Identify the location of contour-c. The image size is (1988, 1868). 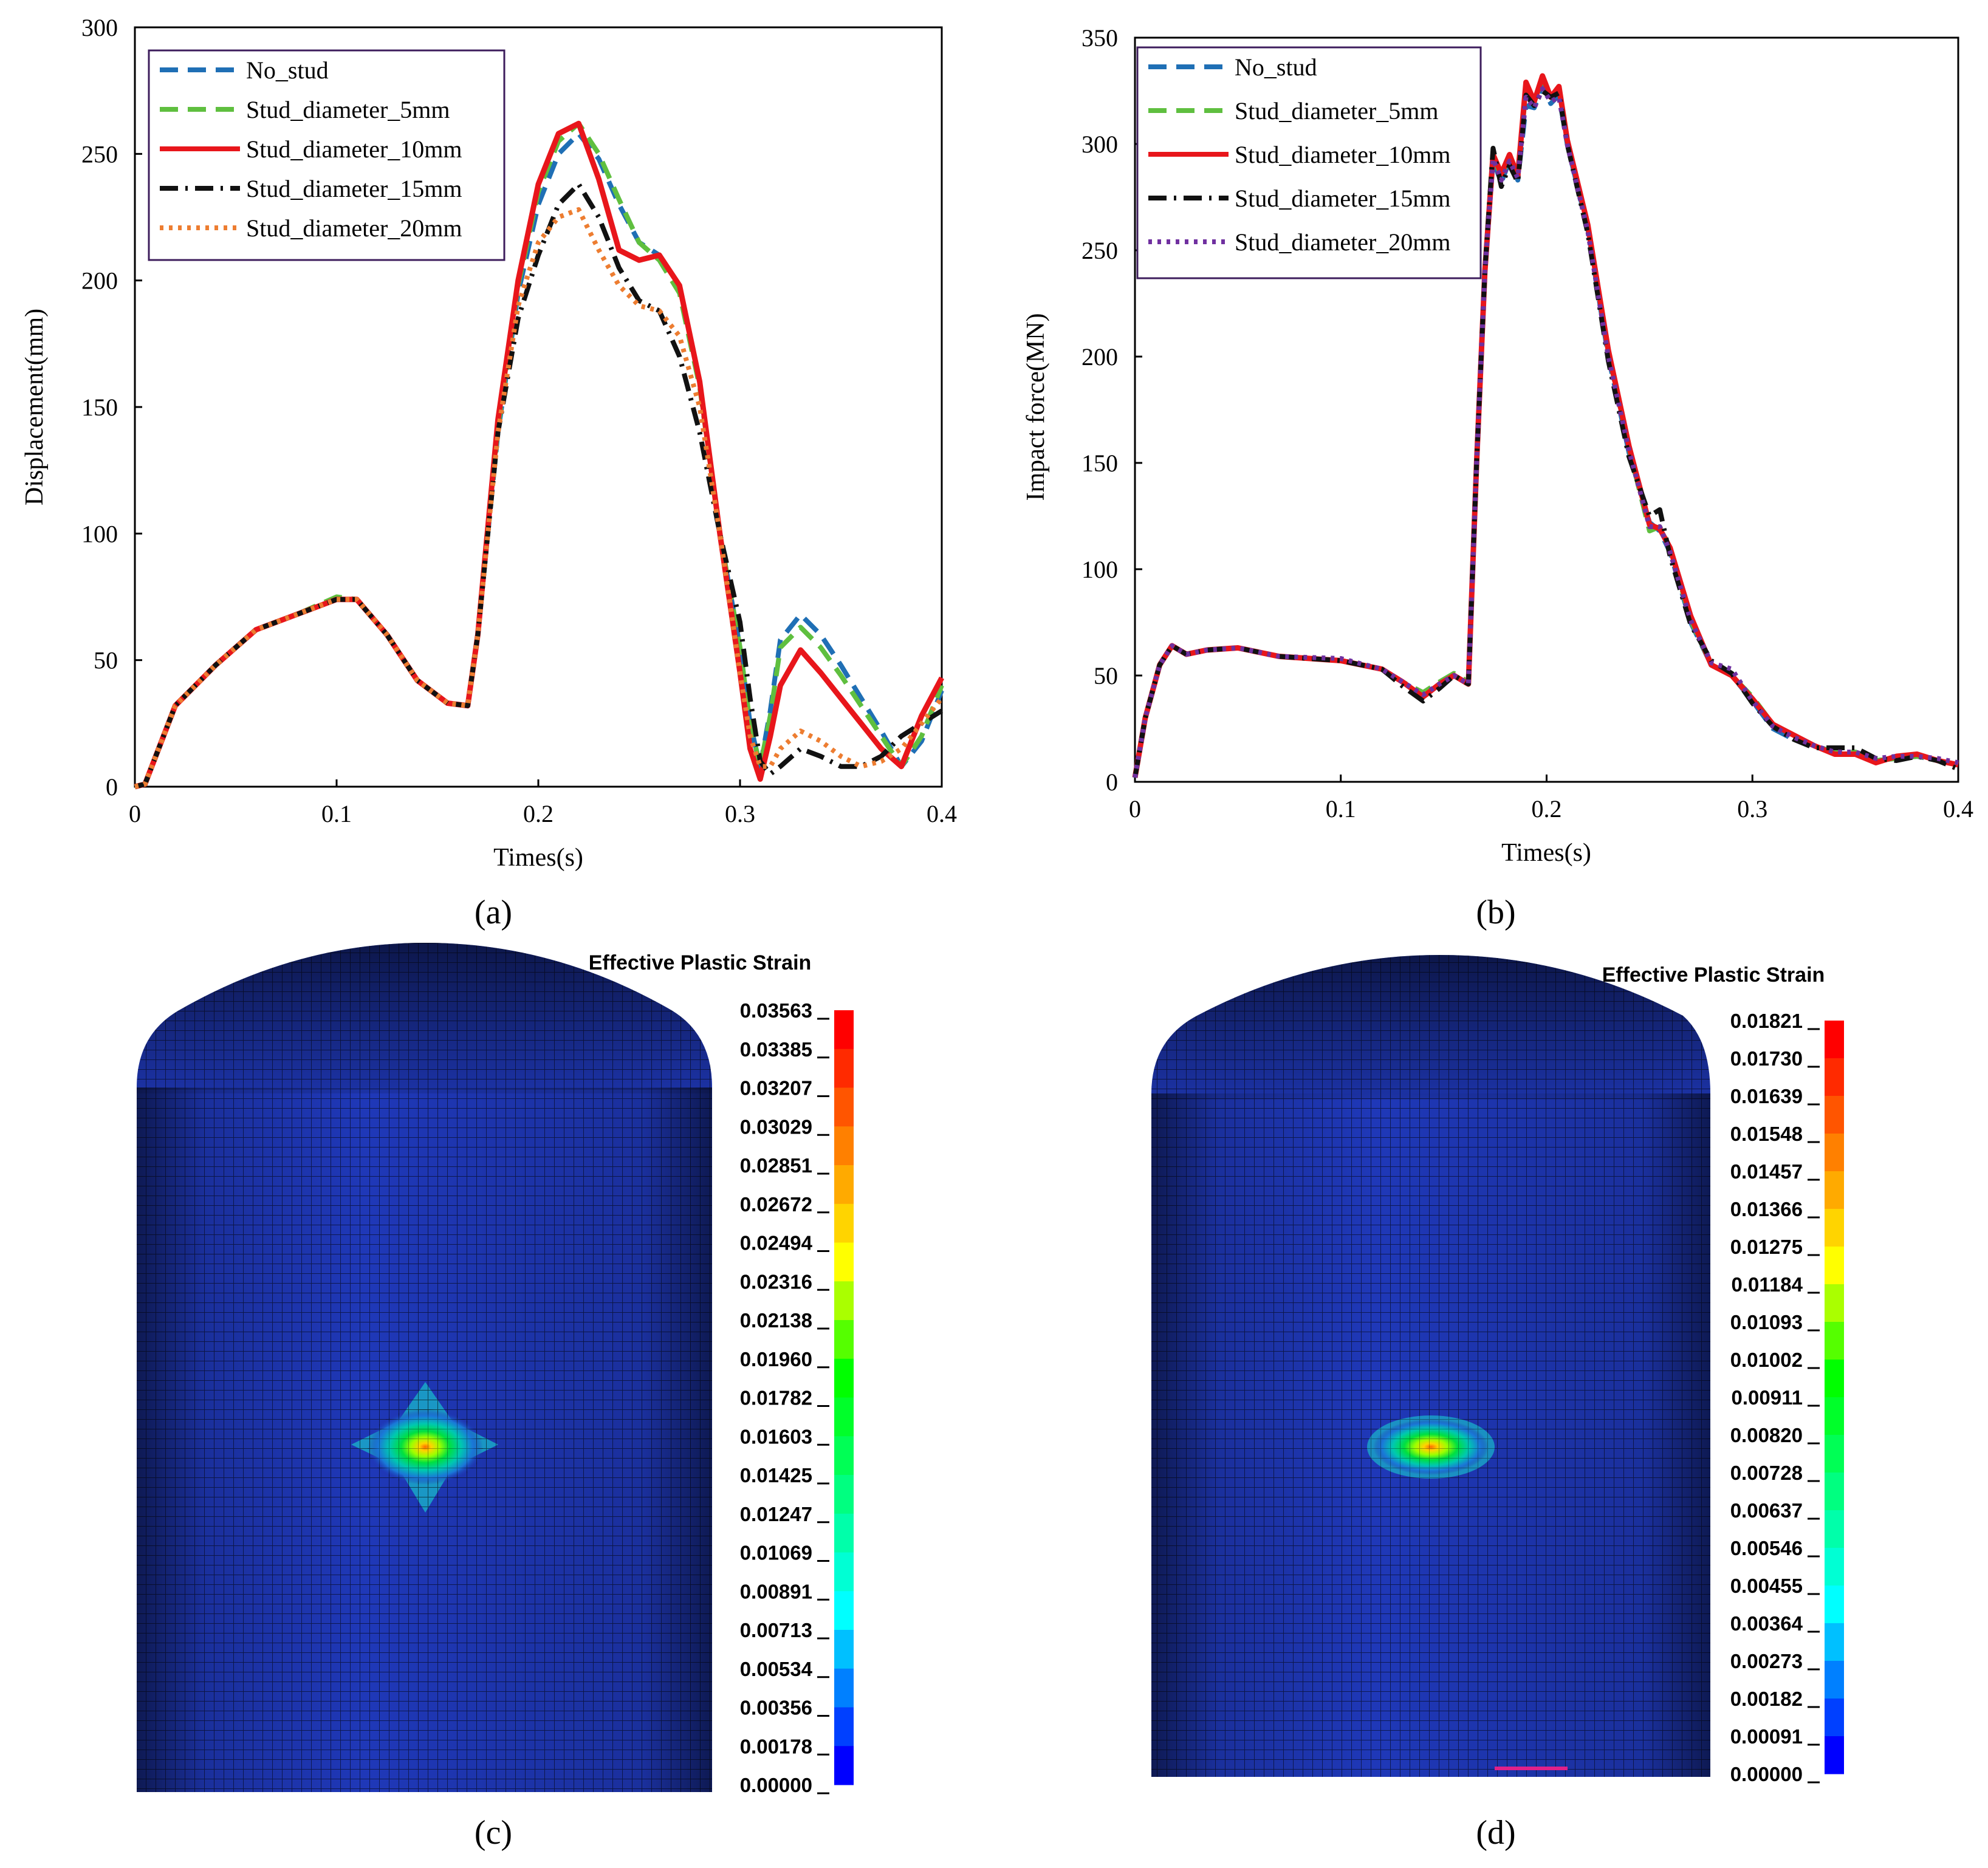
(424, 1367).